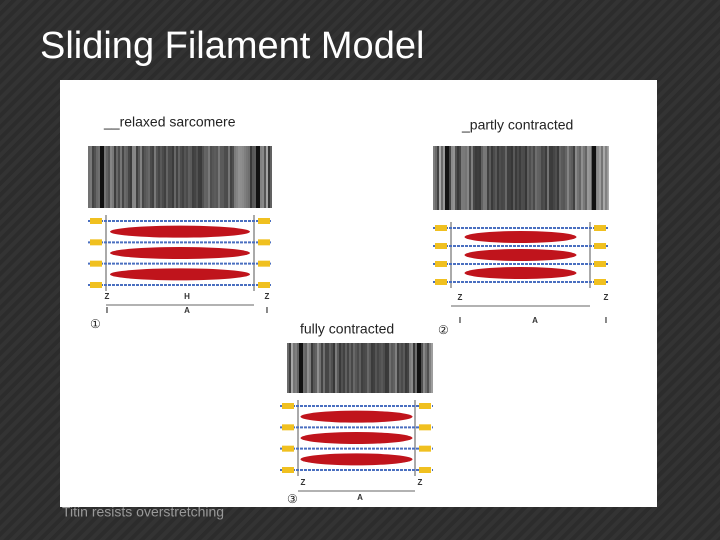  Describe the element at coordinates (187, 296) in the screenshot. I see `marker-label: H` at that location.